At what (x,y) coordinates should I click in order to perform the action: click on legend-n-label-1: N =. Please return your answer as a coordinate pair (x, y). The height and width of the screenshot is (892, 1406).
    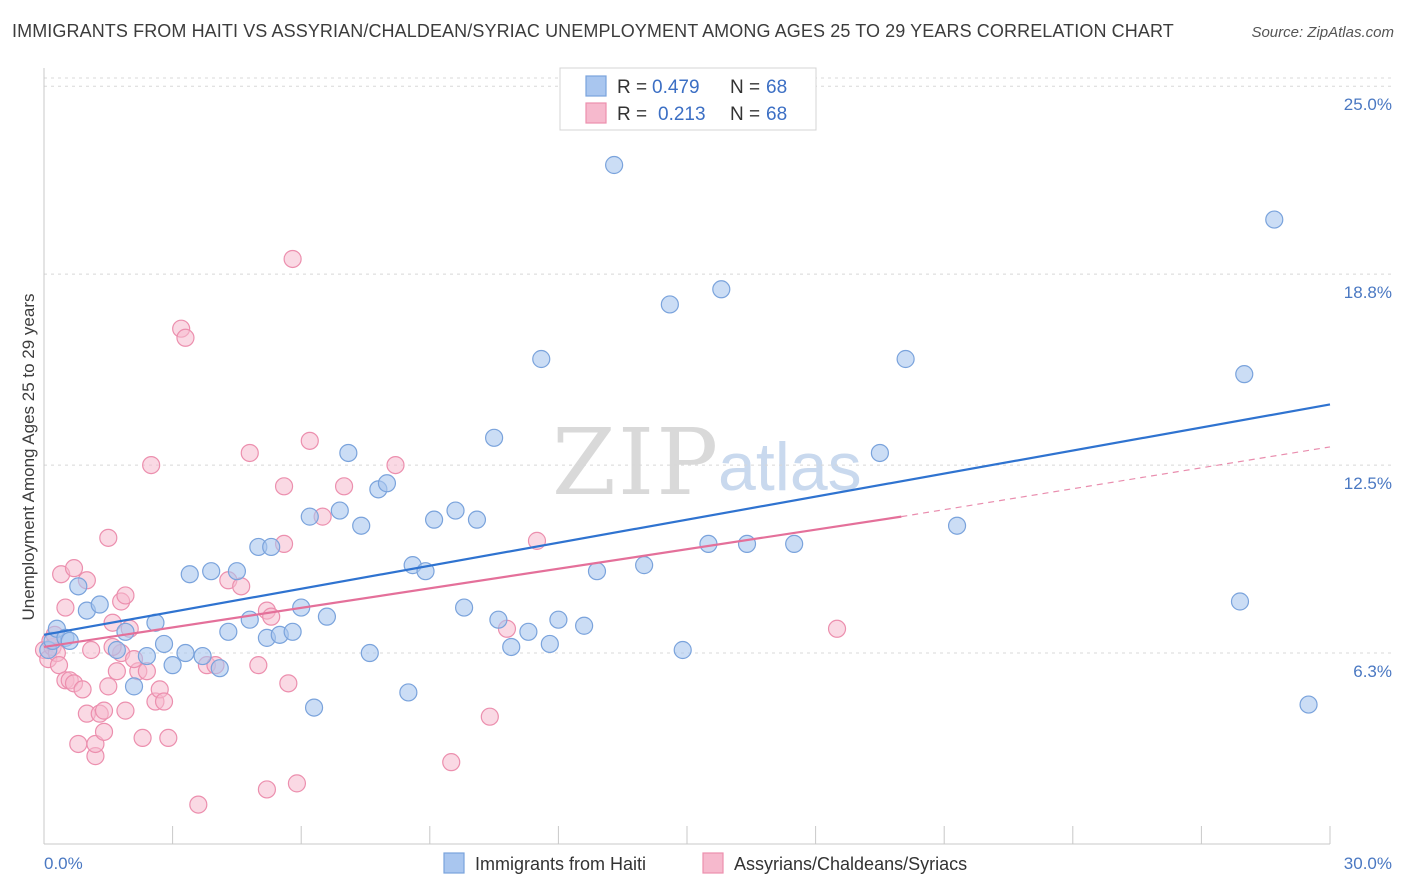
    Looking at the image, I should click on (745, 87).